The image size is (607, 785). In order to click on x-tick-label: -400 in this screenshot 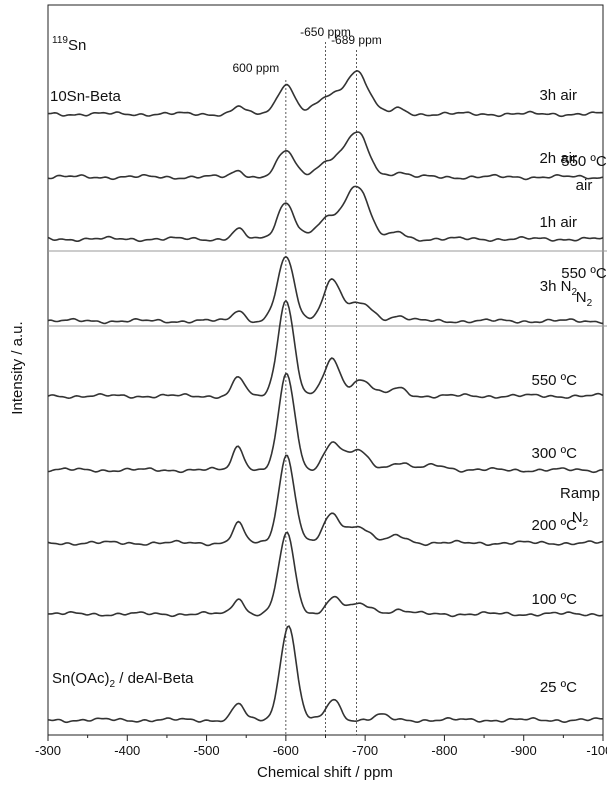, I will do `click(127, 750)`.